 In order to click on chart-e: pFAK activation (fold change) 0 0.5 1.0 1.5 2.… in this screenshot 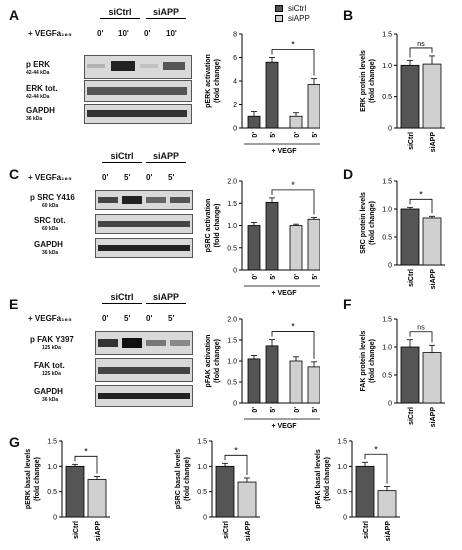, I will do `click(262, 373)`.